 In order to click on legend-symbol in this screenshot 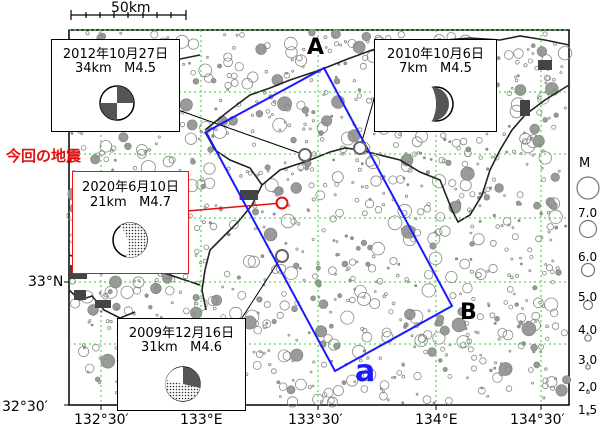, I will do `click(588, 270)`.